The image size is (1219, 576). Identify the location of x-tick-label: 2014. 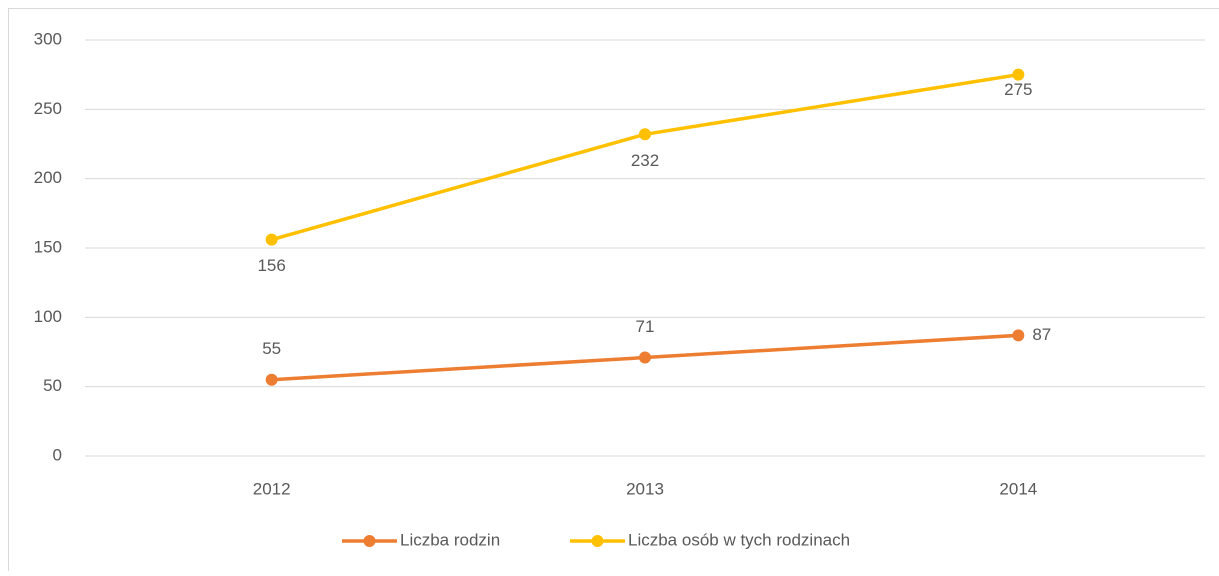
(1018, 488).